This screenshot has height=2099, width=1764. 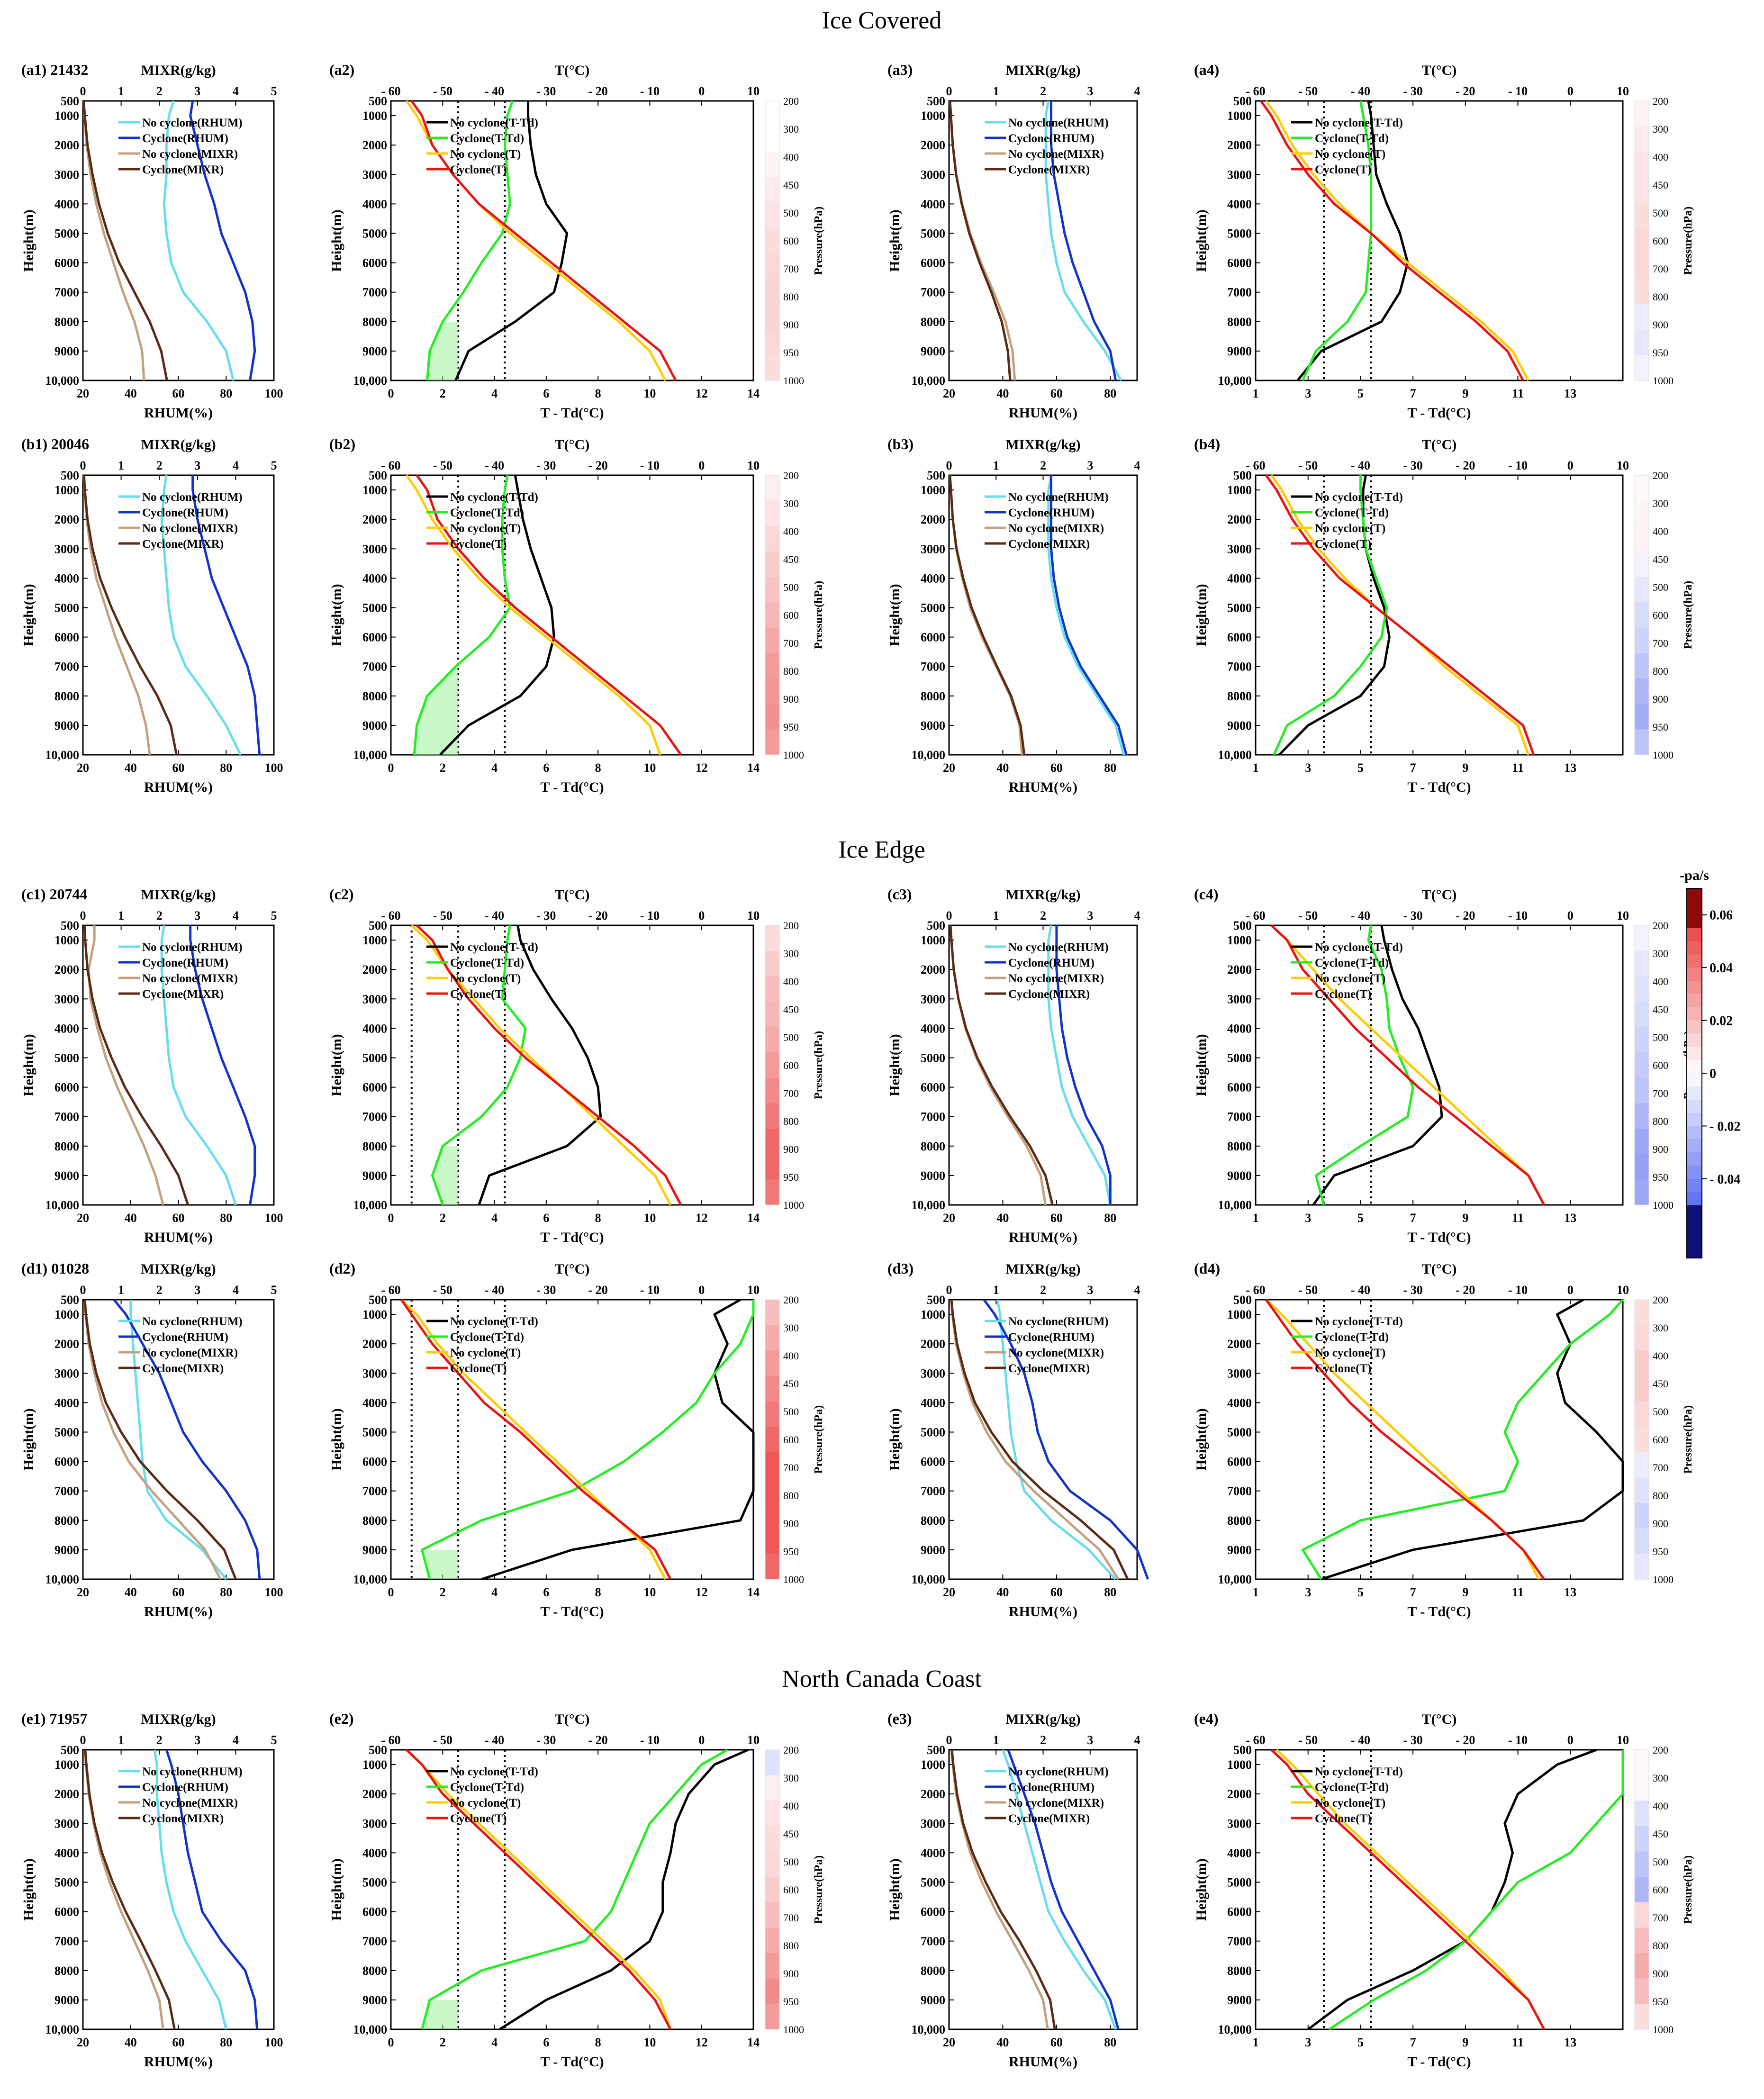 I want to click on top-tick-label: 10, so click(x=754, y=916).